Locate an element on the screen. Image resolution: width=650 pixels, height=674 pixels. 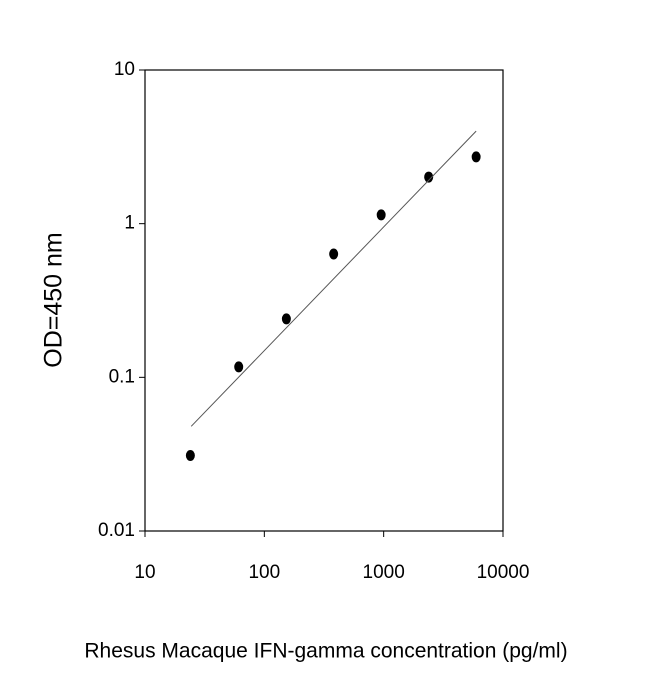
x-tick-label: 100 is located at coordinates (264, 572).